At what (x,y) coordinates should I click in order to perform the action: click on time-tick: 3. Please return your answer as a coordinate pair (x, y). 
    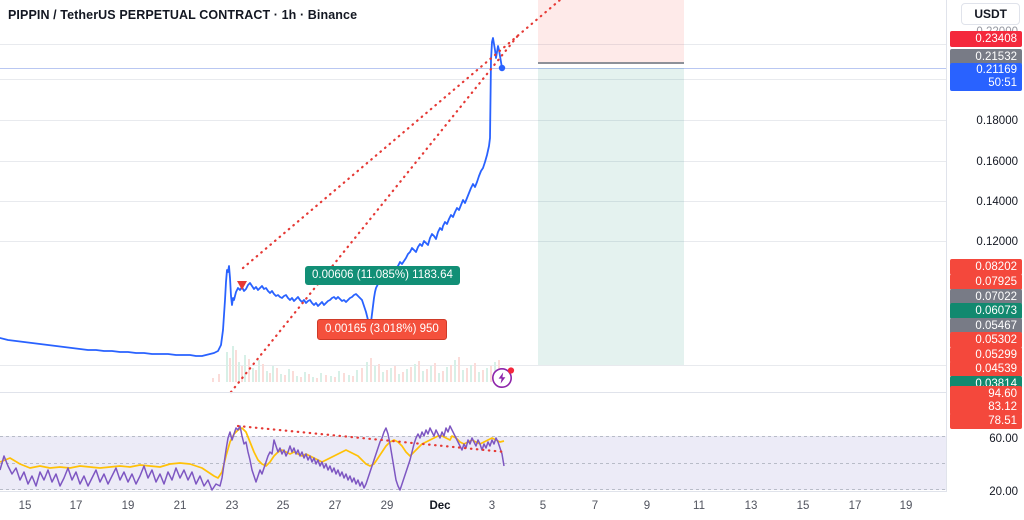
    Looking at the image, I should click on (492, 506).